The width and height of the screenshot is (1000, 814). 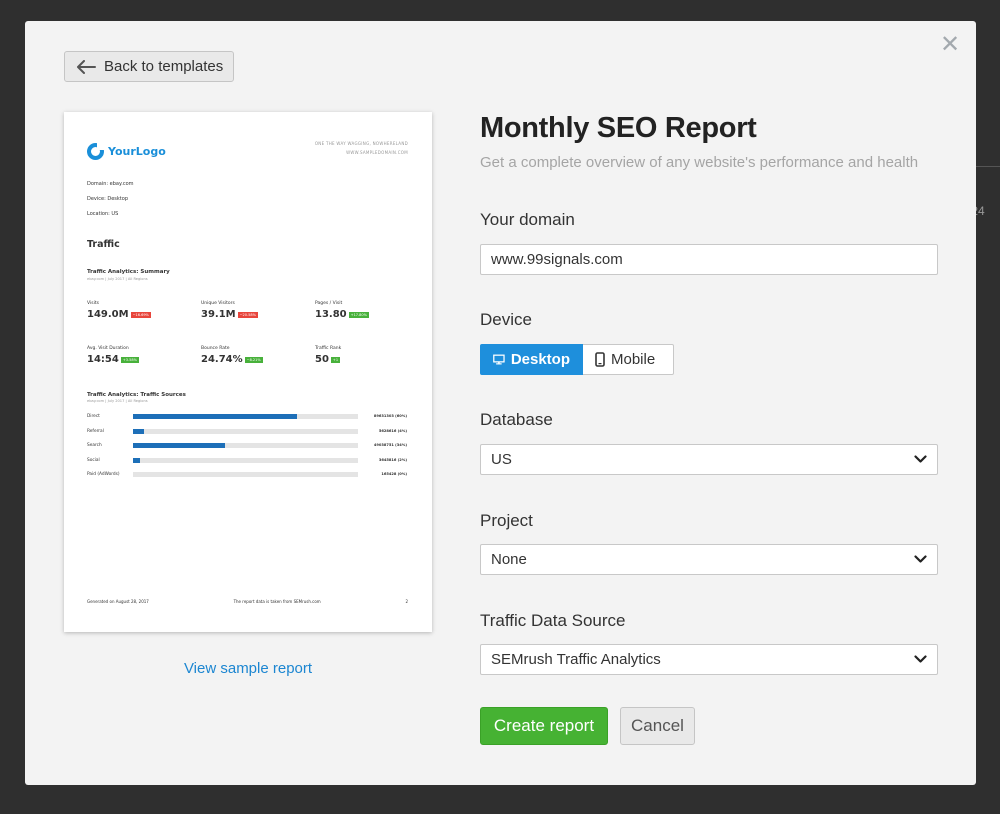 What do you see at coordinates (531, 359) in the screenshot?
I see `device-desktop-button: Desktop` at bounding box center [531, 359].